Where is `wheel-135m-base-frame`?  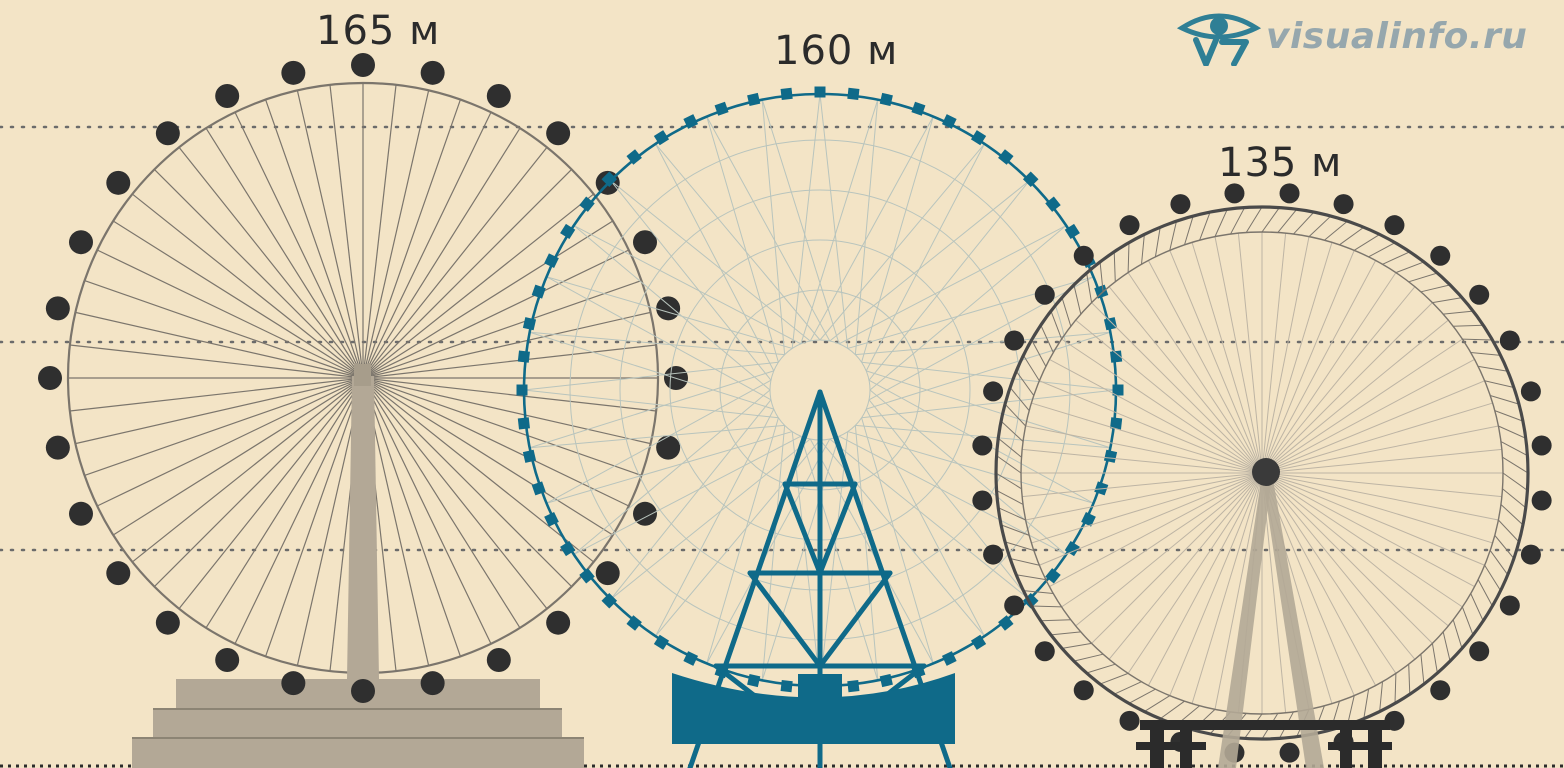 wheel-135m-base-frame is located at coordinates (1264, 744).